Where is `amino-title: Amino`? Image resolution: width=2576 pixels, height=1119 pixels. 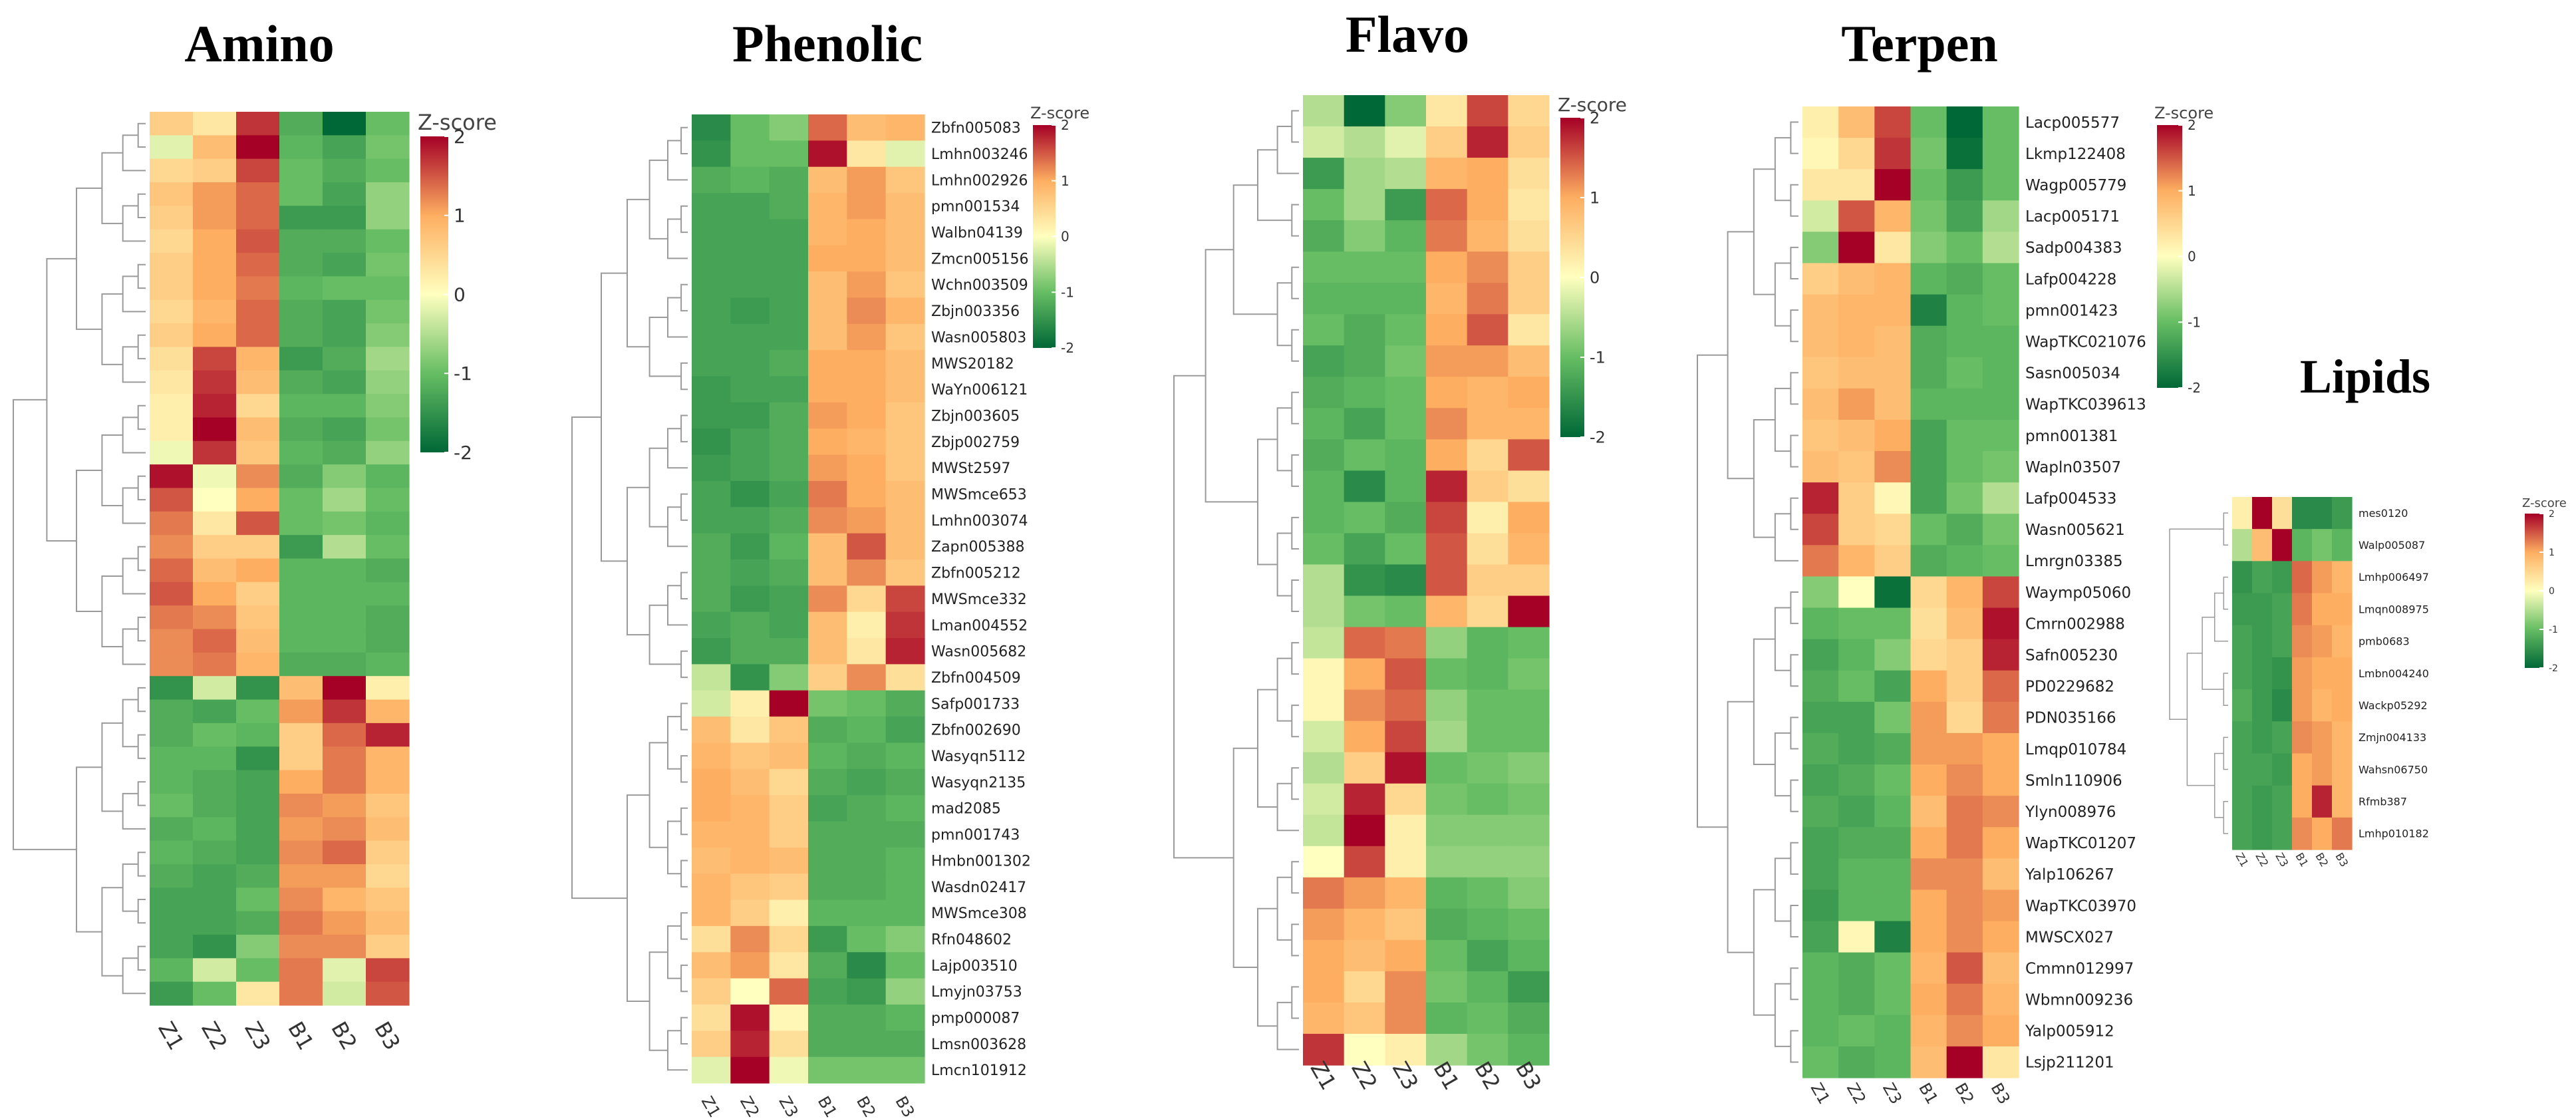 amino-title: Amino is located at coordinates (259, 44).